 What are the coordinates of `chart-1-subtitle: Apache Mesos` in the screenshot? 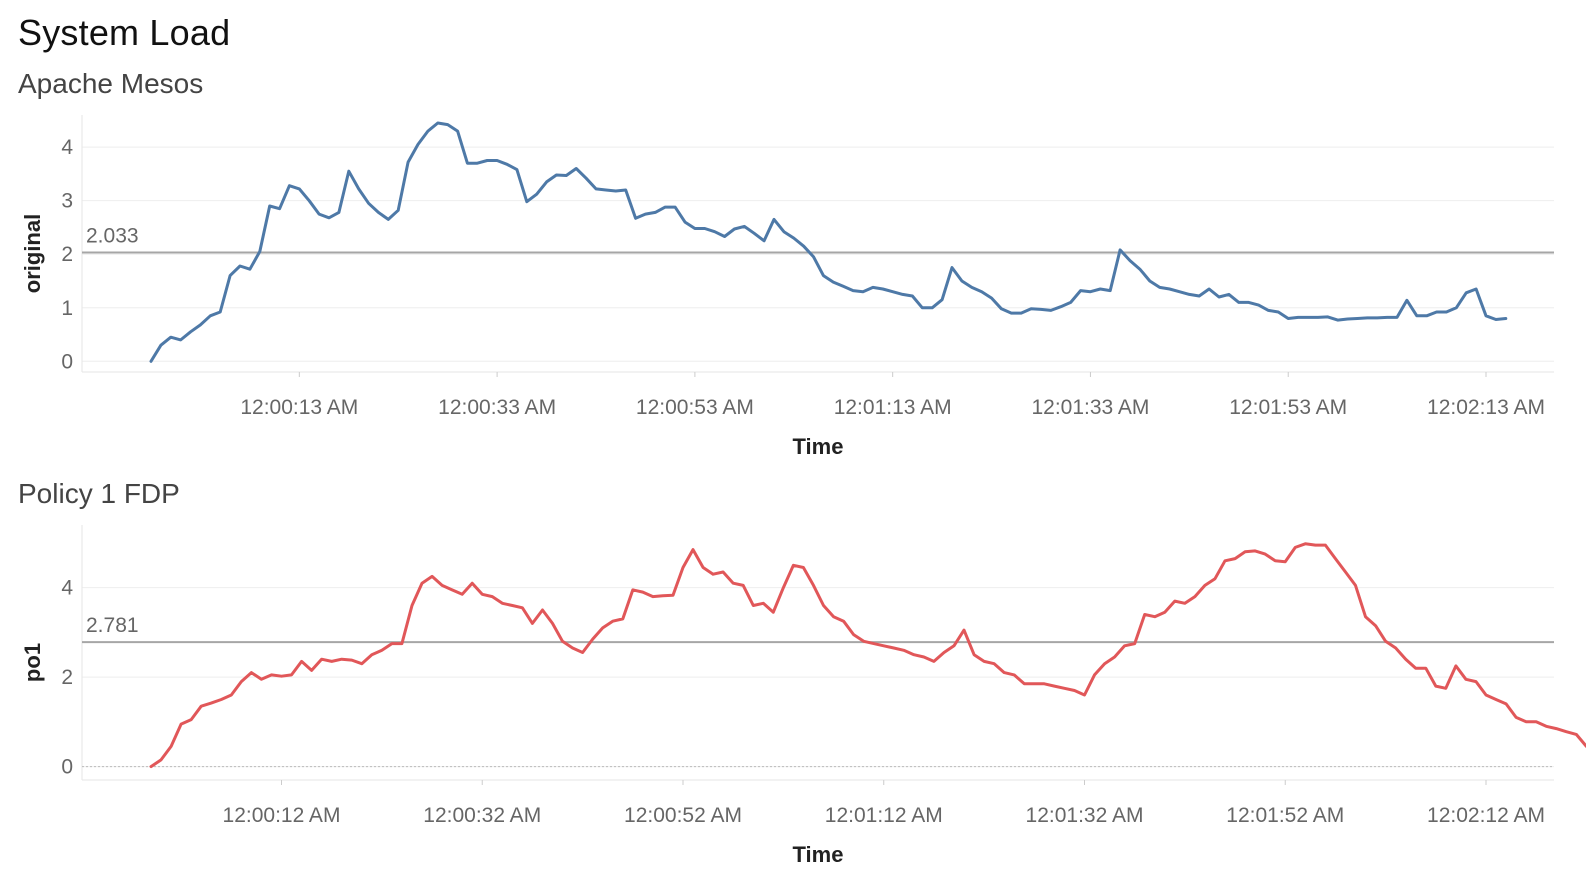 It's located at (111, 83).